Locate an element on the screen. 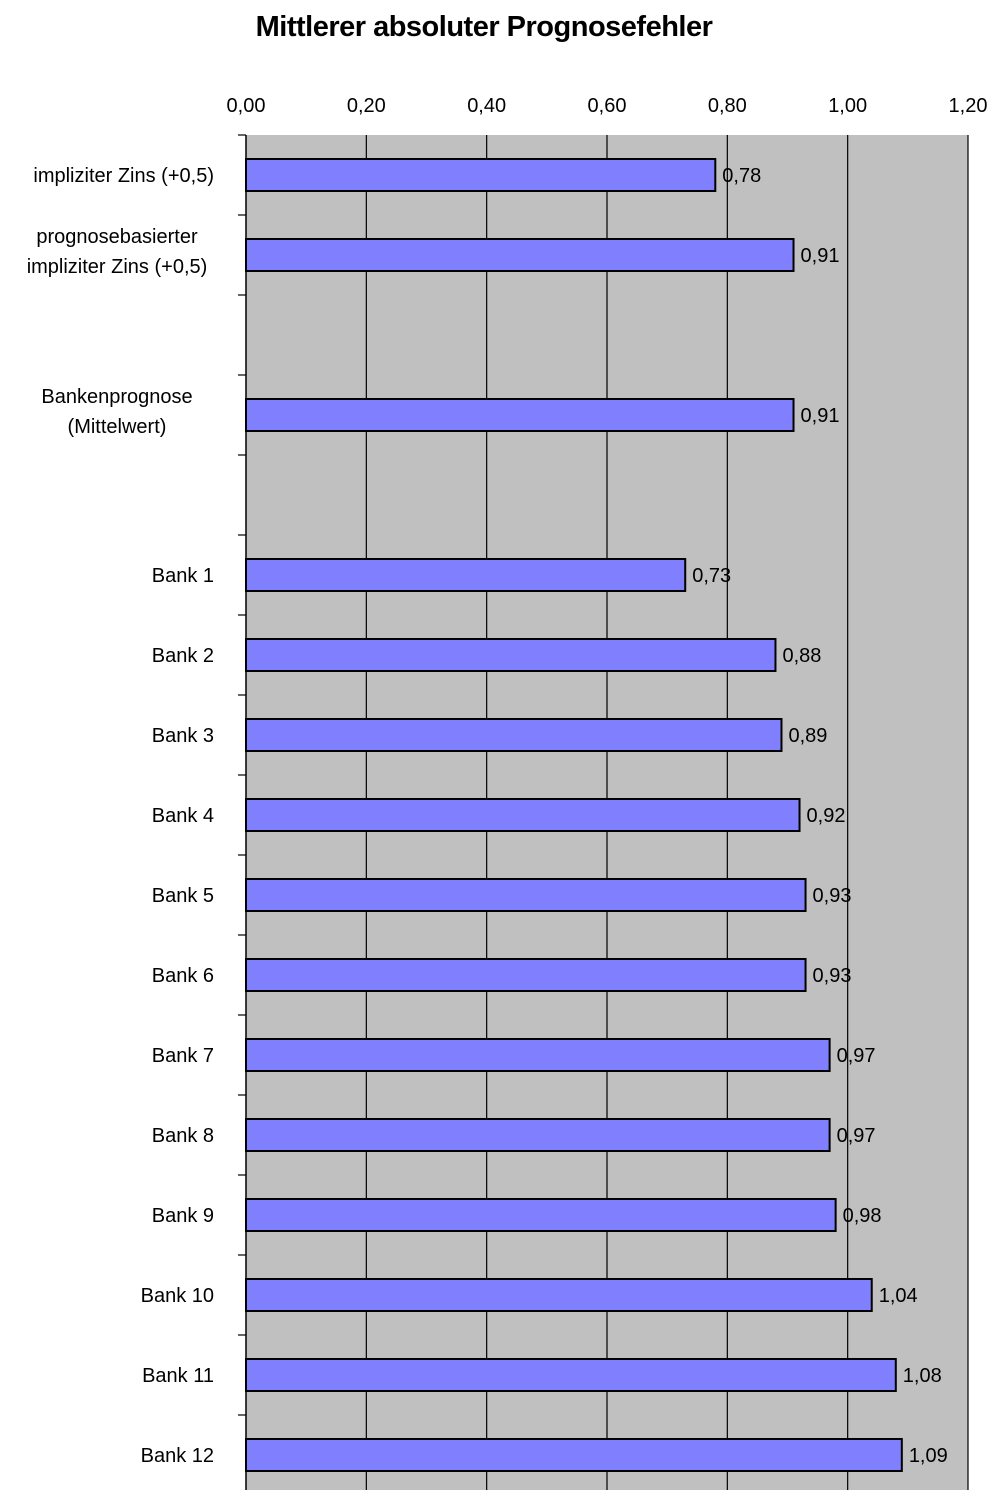 This screenshot has height=1490, width=993. data-label: 1,09 is located at coordinates (928, 1456).